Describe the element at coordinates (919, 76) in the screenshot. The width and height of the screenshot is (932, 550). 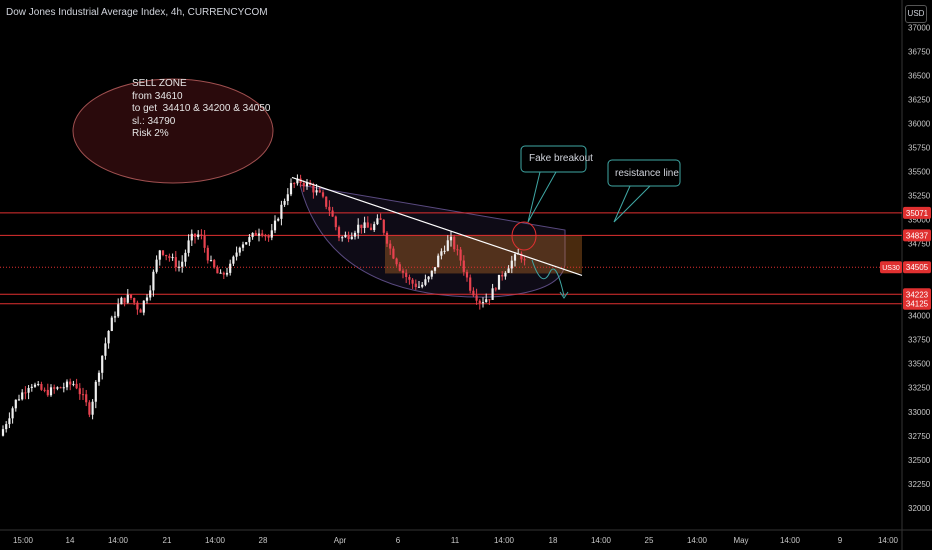
I see `y-tick-label: 36500` at that location.